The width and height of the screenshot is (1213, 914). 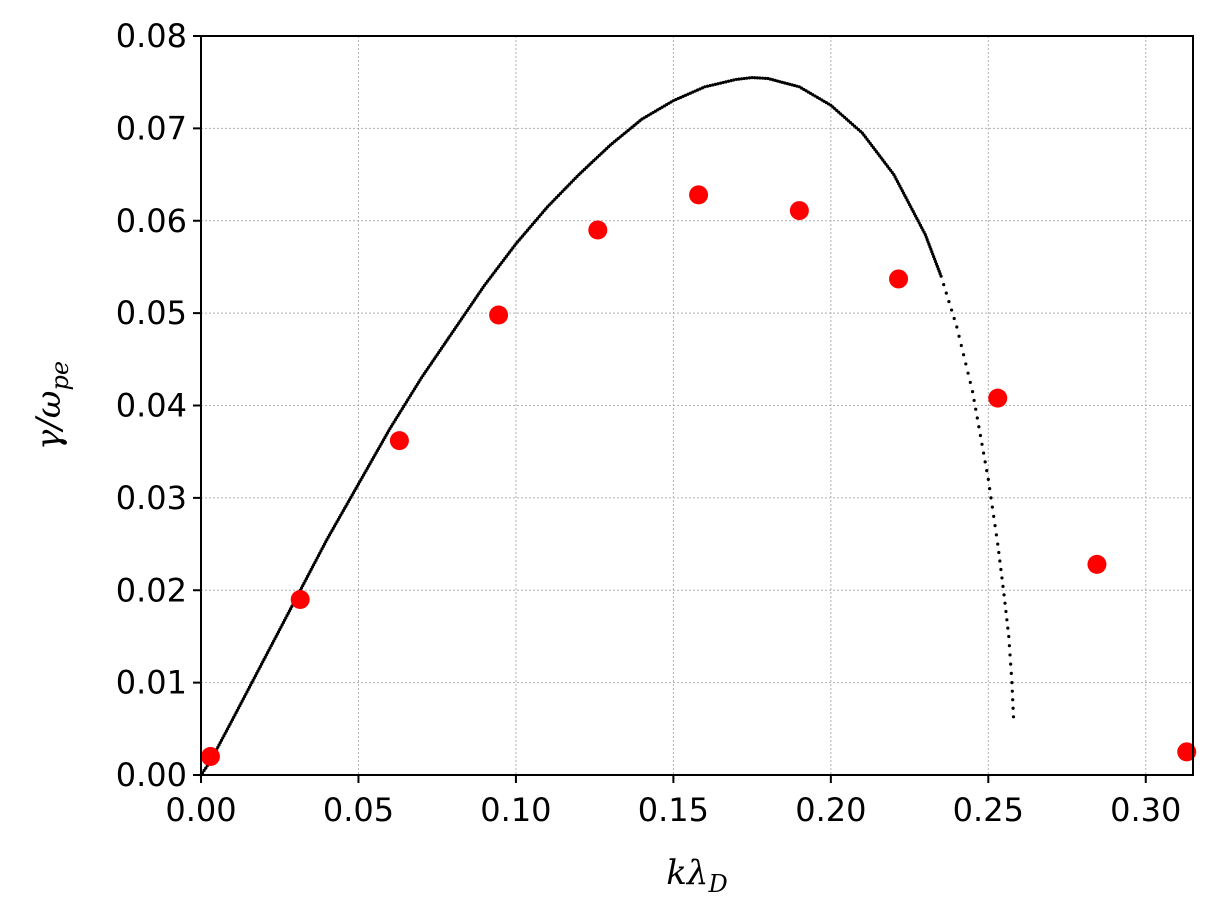 I want to click on y-tick-label: 0.04, so click(x=151, y=406).